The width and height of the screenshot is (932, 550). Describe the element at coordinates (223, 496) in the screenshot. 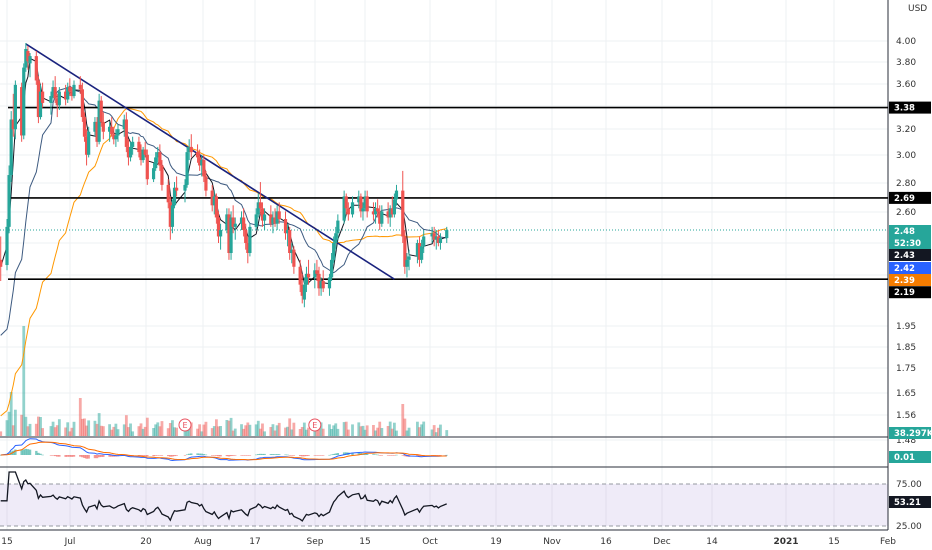

I see `rsi-line` at that location.